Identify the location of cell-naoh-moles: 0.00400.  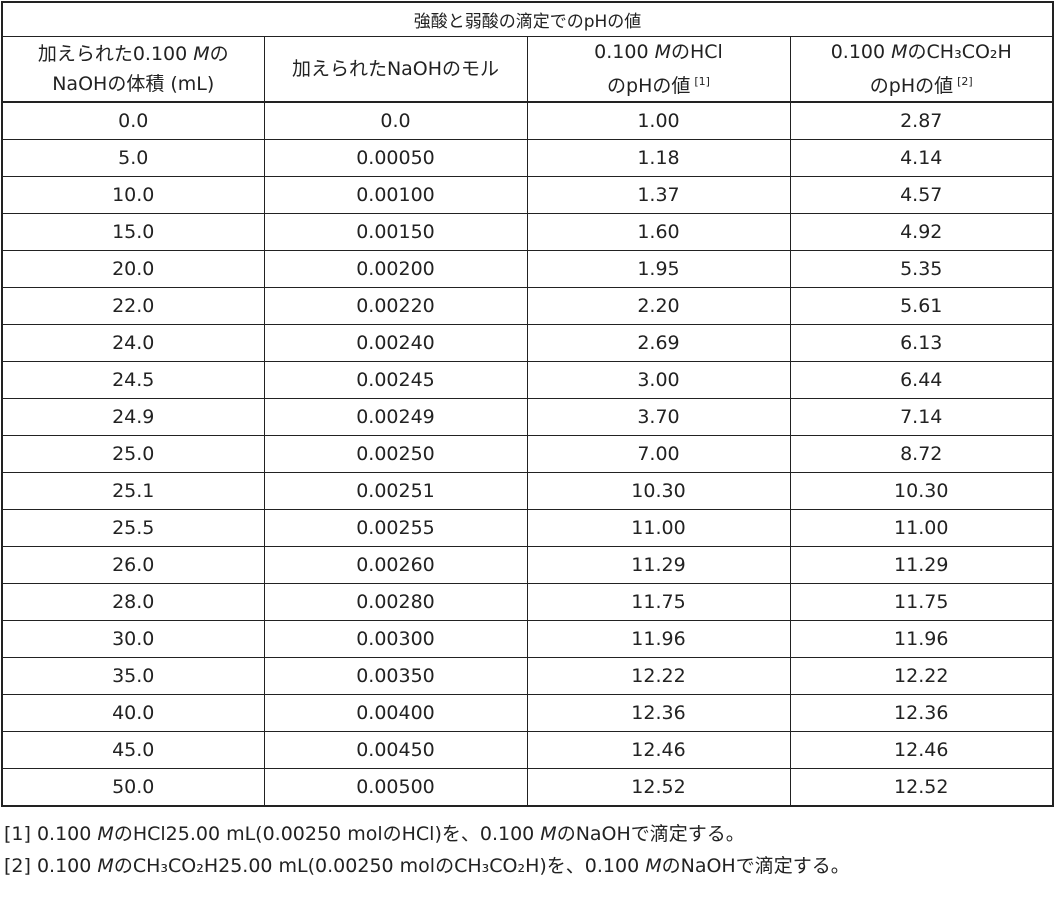
(395, 713).